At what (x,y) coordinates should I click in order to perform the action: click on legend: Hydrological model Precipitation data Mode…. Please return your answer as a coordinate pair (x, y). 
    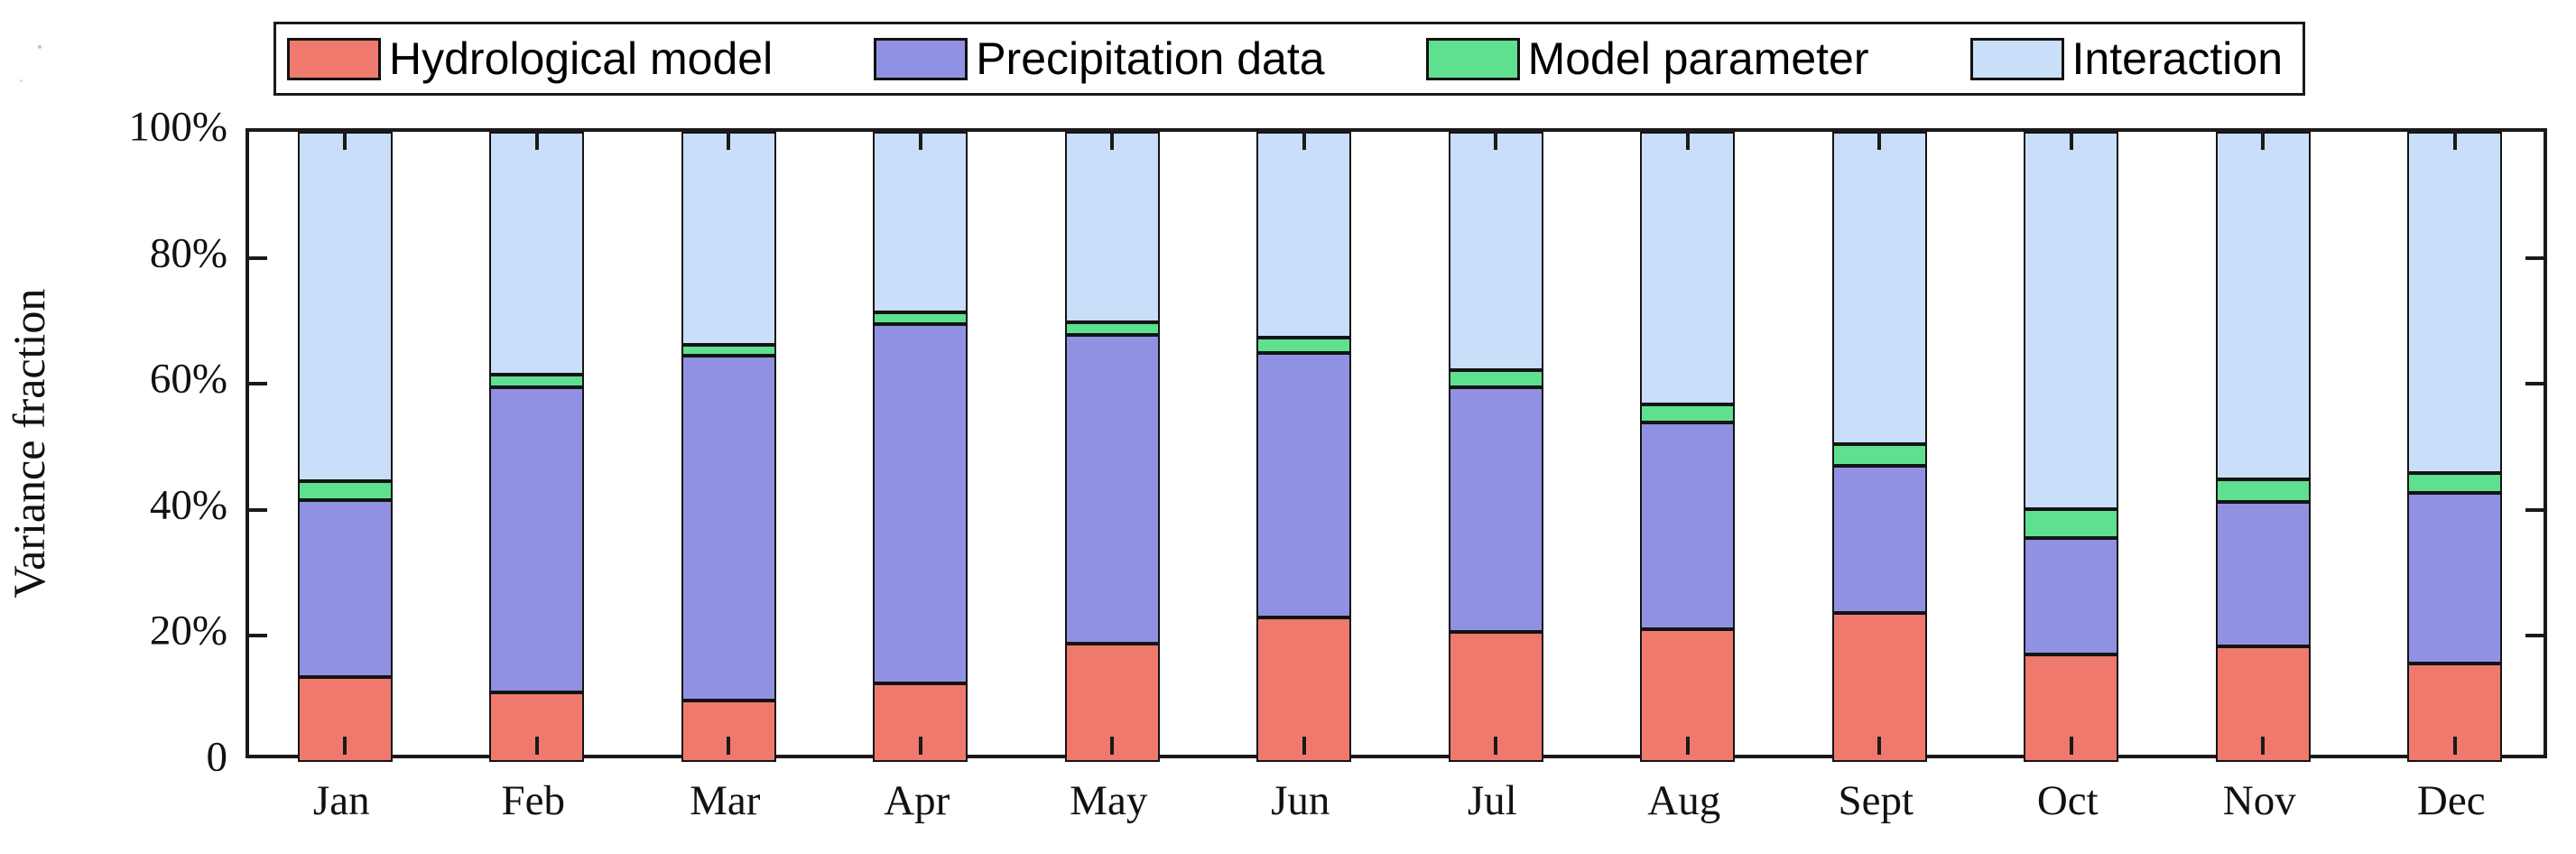
    Looking at the image, I should click on (1289, 59).